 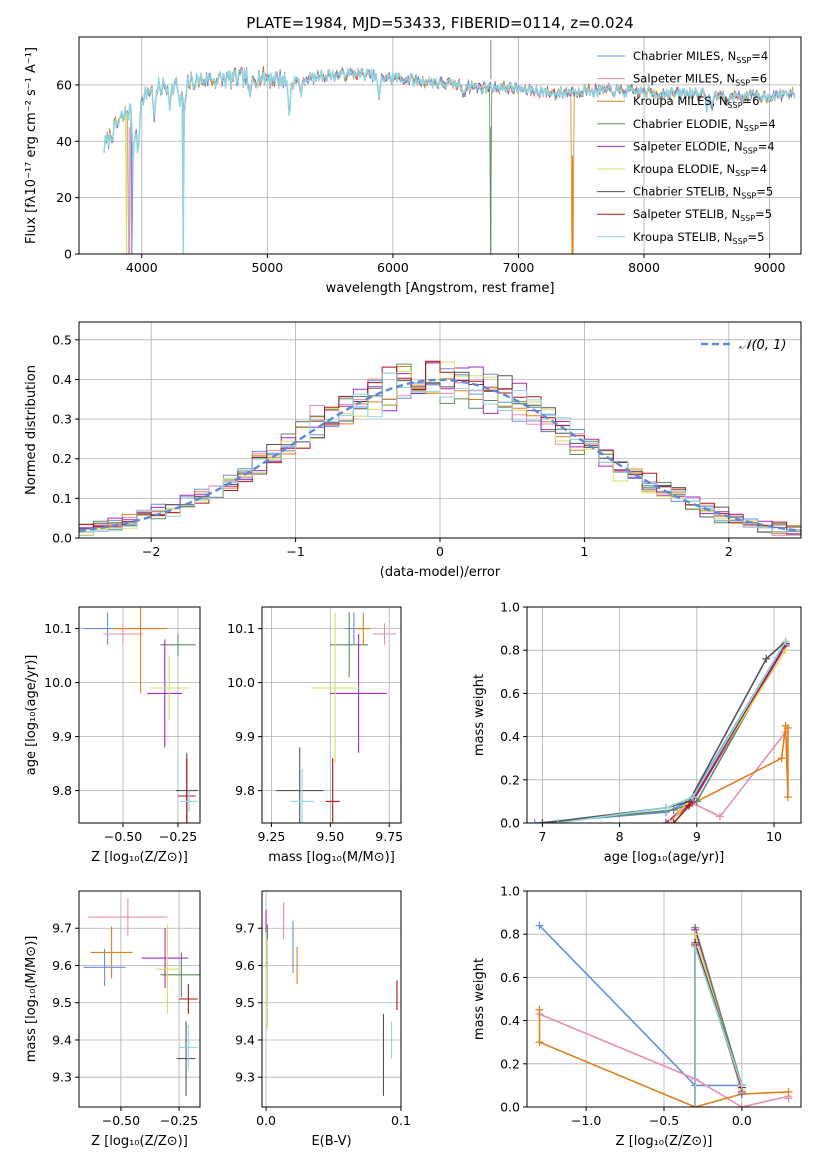 What do you see at coordinates (742, 1120) in the screenshot?
I see `massweight-vs-Z-xtick-label: 0.0` at bounding box center [742, 1120].